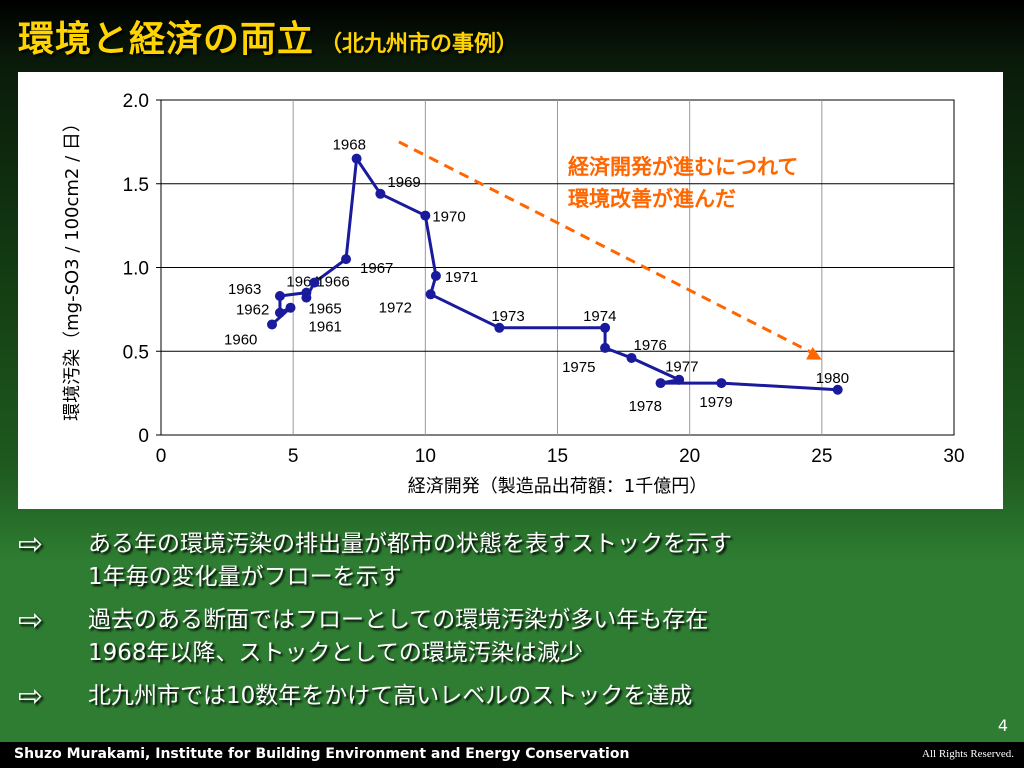 The height and width of the screenshot is (768, 1024). Describe the element at coordinates (72, 267) in the screenshot. I see `y-axis-title: 環境汚染（mg-SO3 / 100cm2 / 日）` at that location.